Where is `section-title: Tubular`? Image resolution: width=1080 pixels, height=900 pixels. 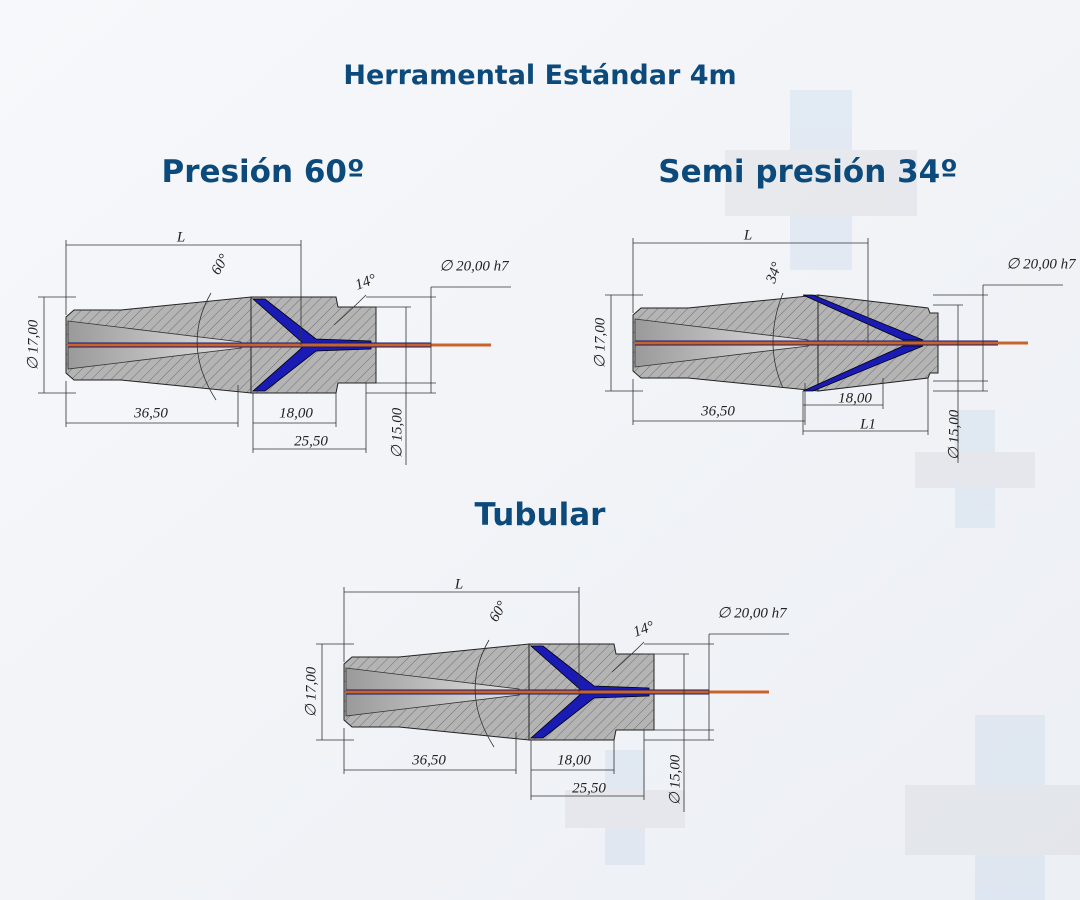 section-title: Tubular is located at coordinates (541, 515).